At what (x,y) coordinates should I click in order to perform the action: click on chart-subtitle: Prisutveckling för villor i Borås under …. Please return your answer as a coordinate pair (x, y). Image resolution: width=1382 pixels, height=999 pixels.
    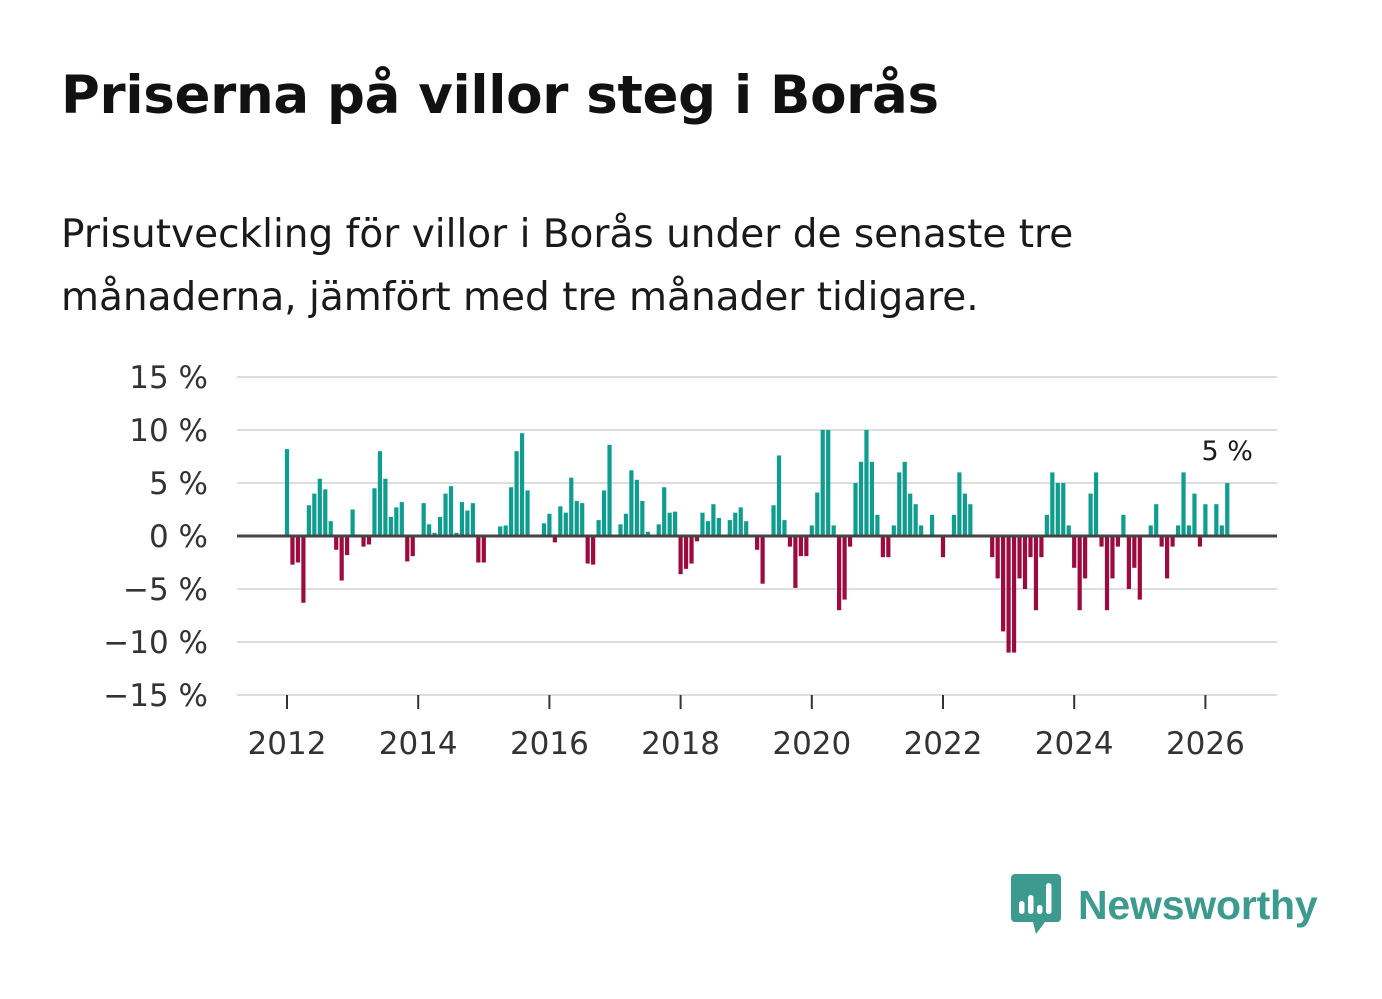
    Looking at the image, I should click on (567, 266).